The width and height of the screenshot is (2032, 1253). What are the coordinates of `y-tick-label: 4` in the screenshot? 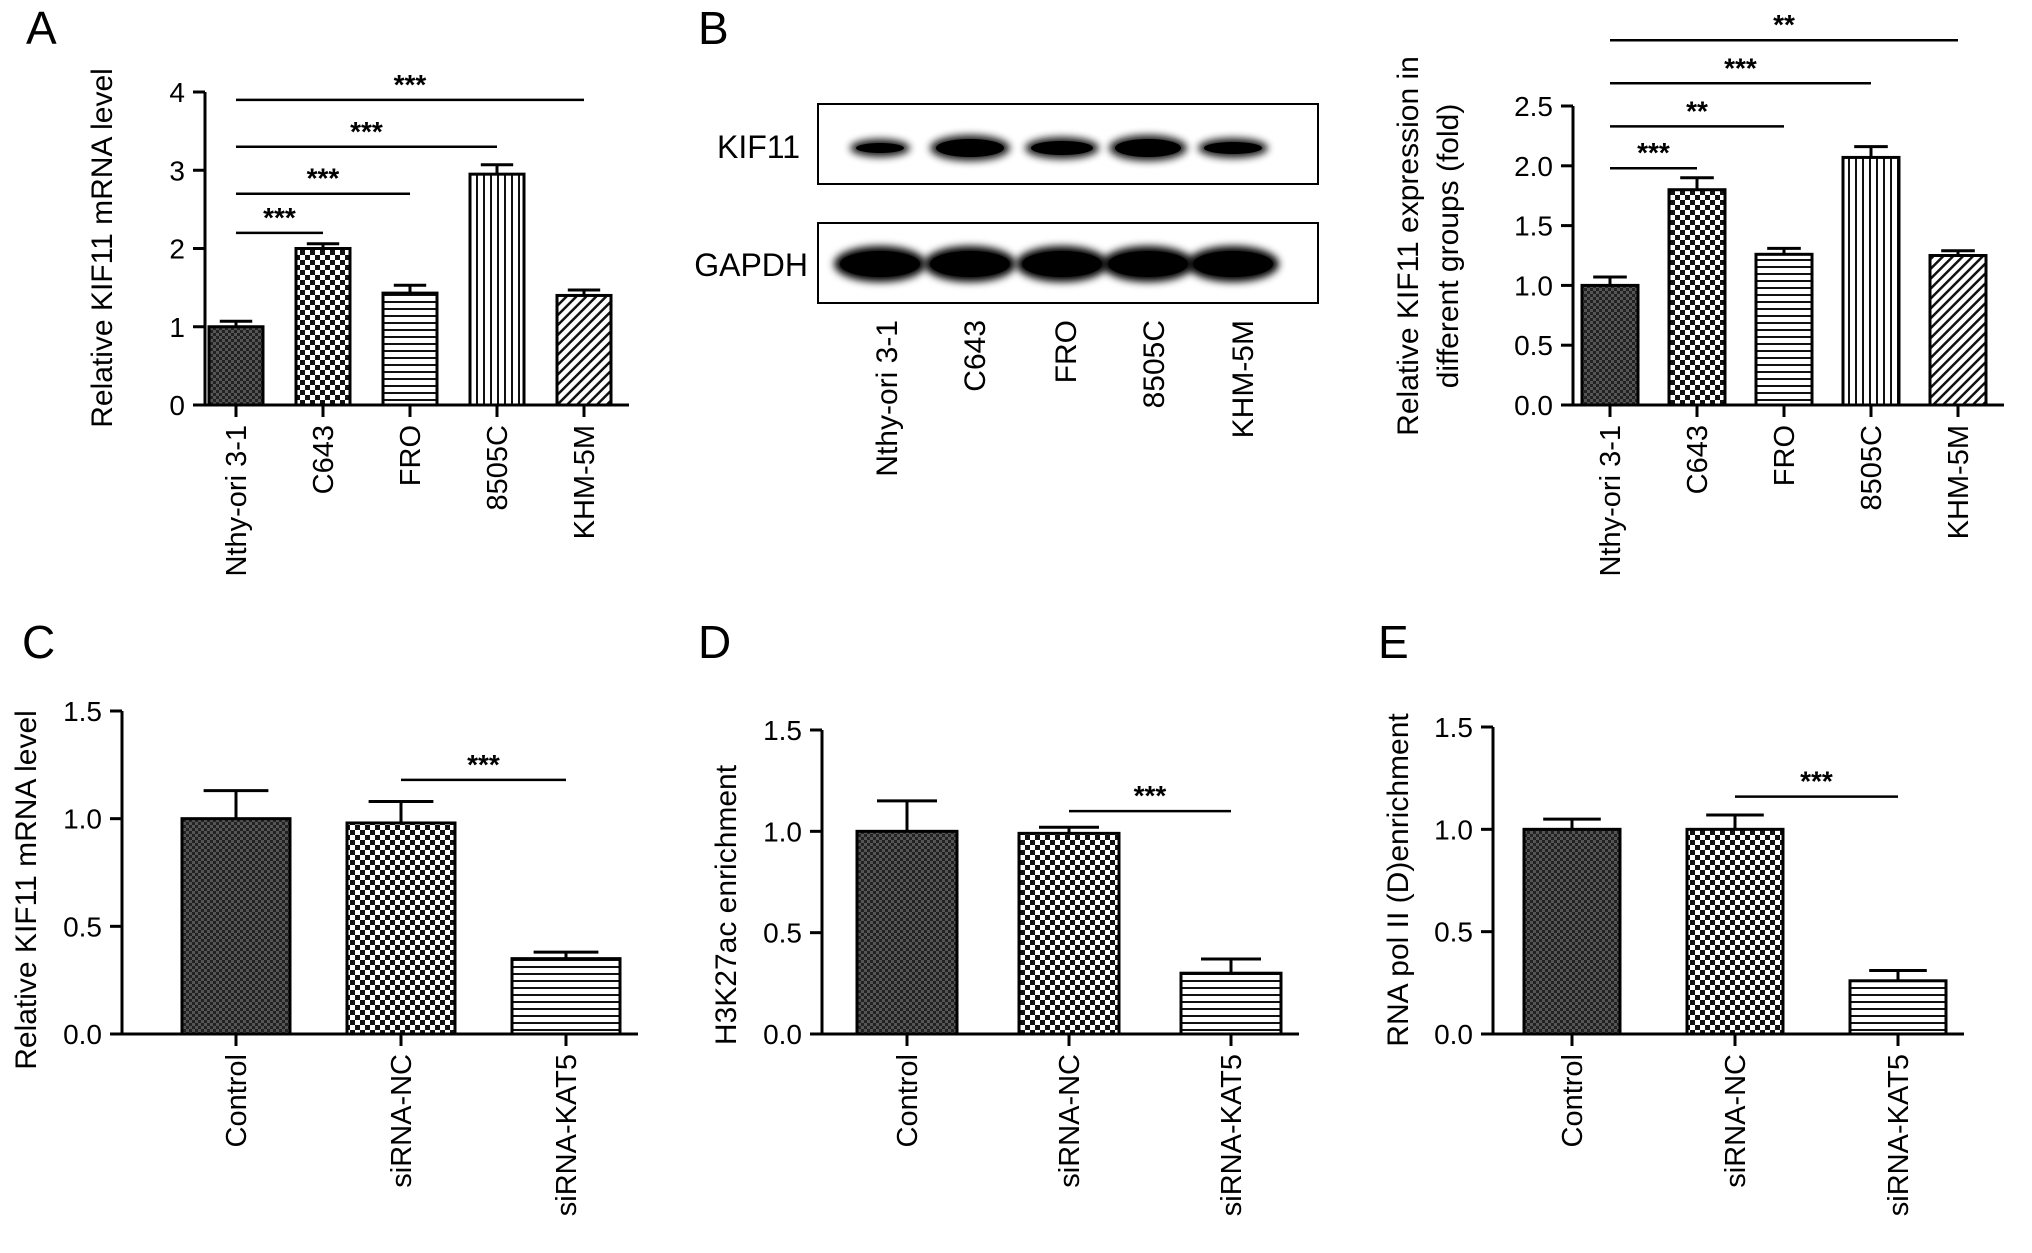 It's located at (177, 92).